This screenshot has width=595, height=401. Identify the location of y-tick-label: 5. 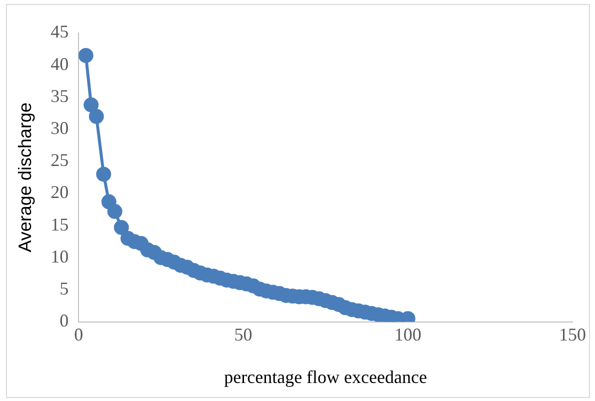
(64, 288).